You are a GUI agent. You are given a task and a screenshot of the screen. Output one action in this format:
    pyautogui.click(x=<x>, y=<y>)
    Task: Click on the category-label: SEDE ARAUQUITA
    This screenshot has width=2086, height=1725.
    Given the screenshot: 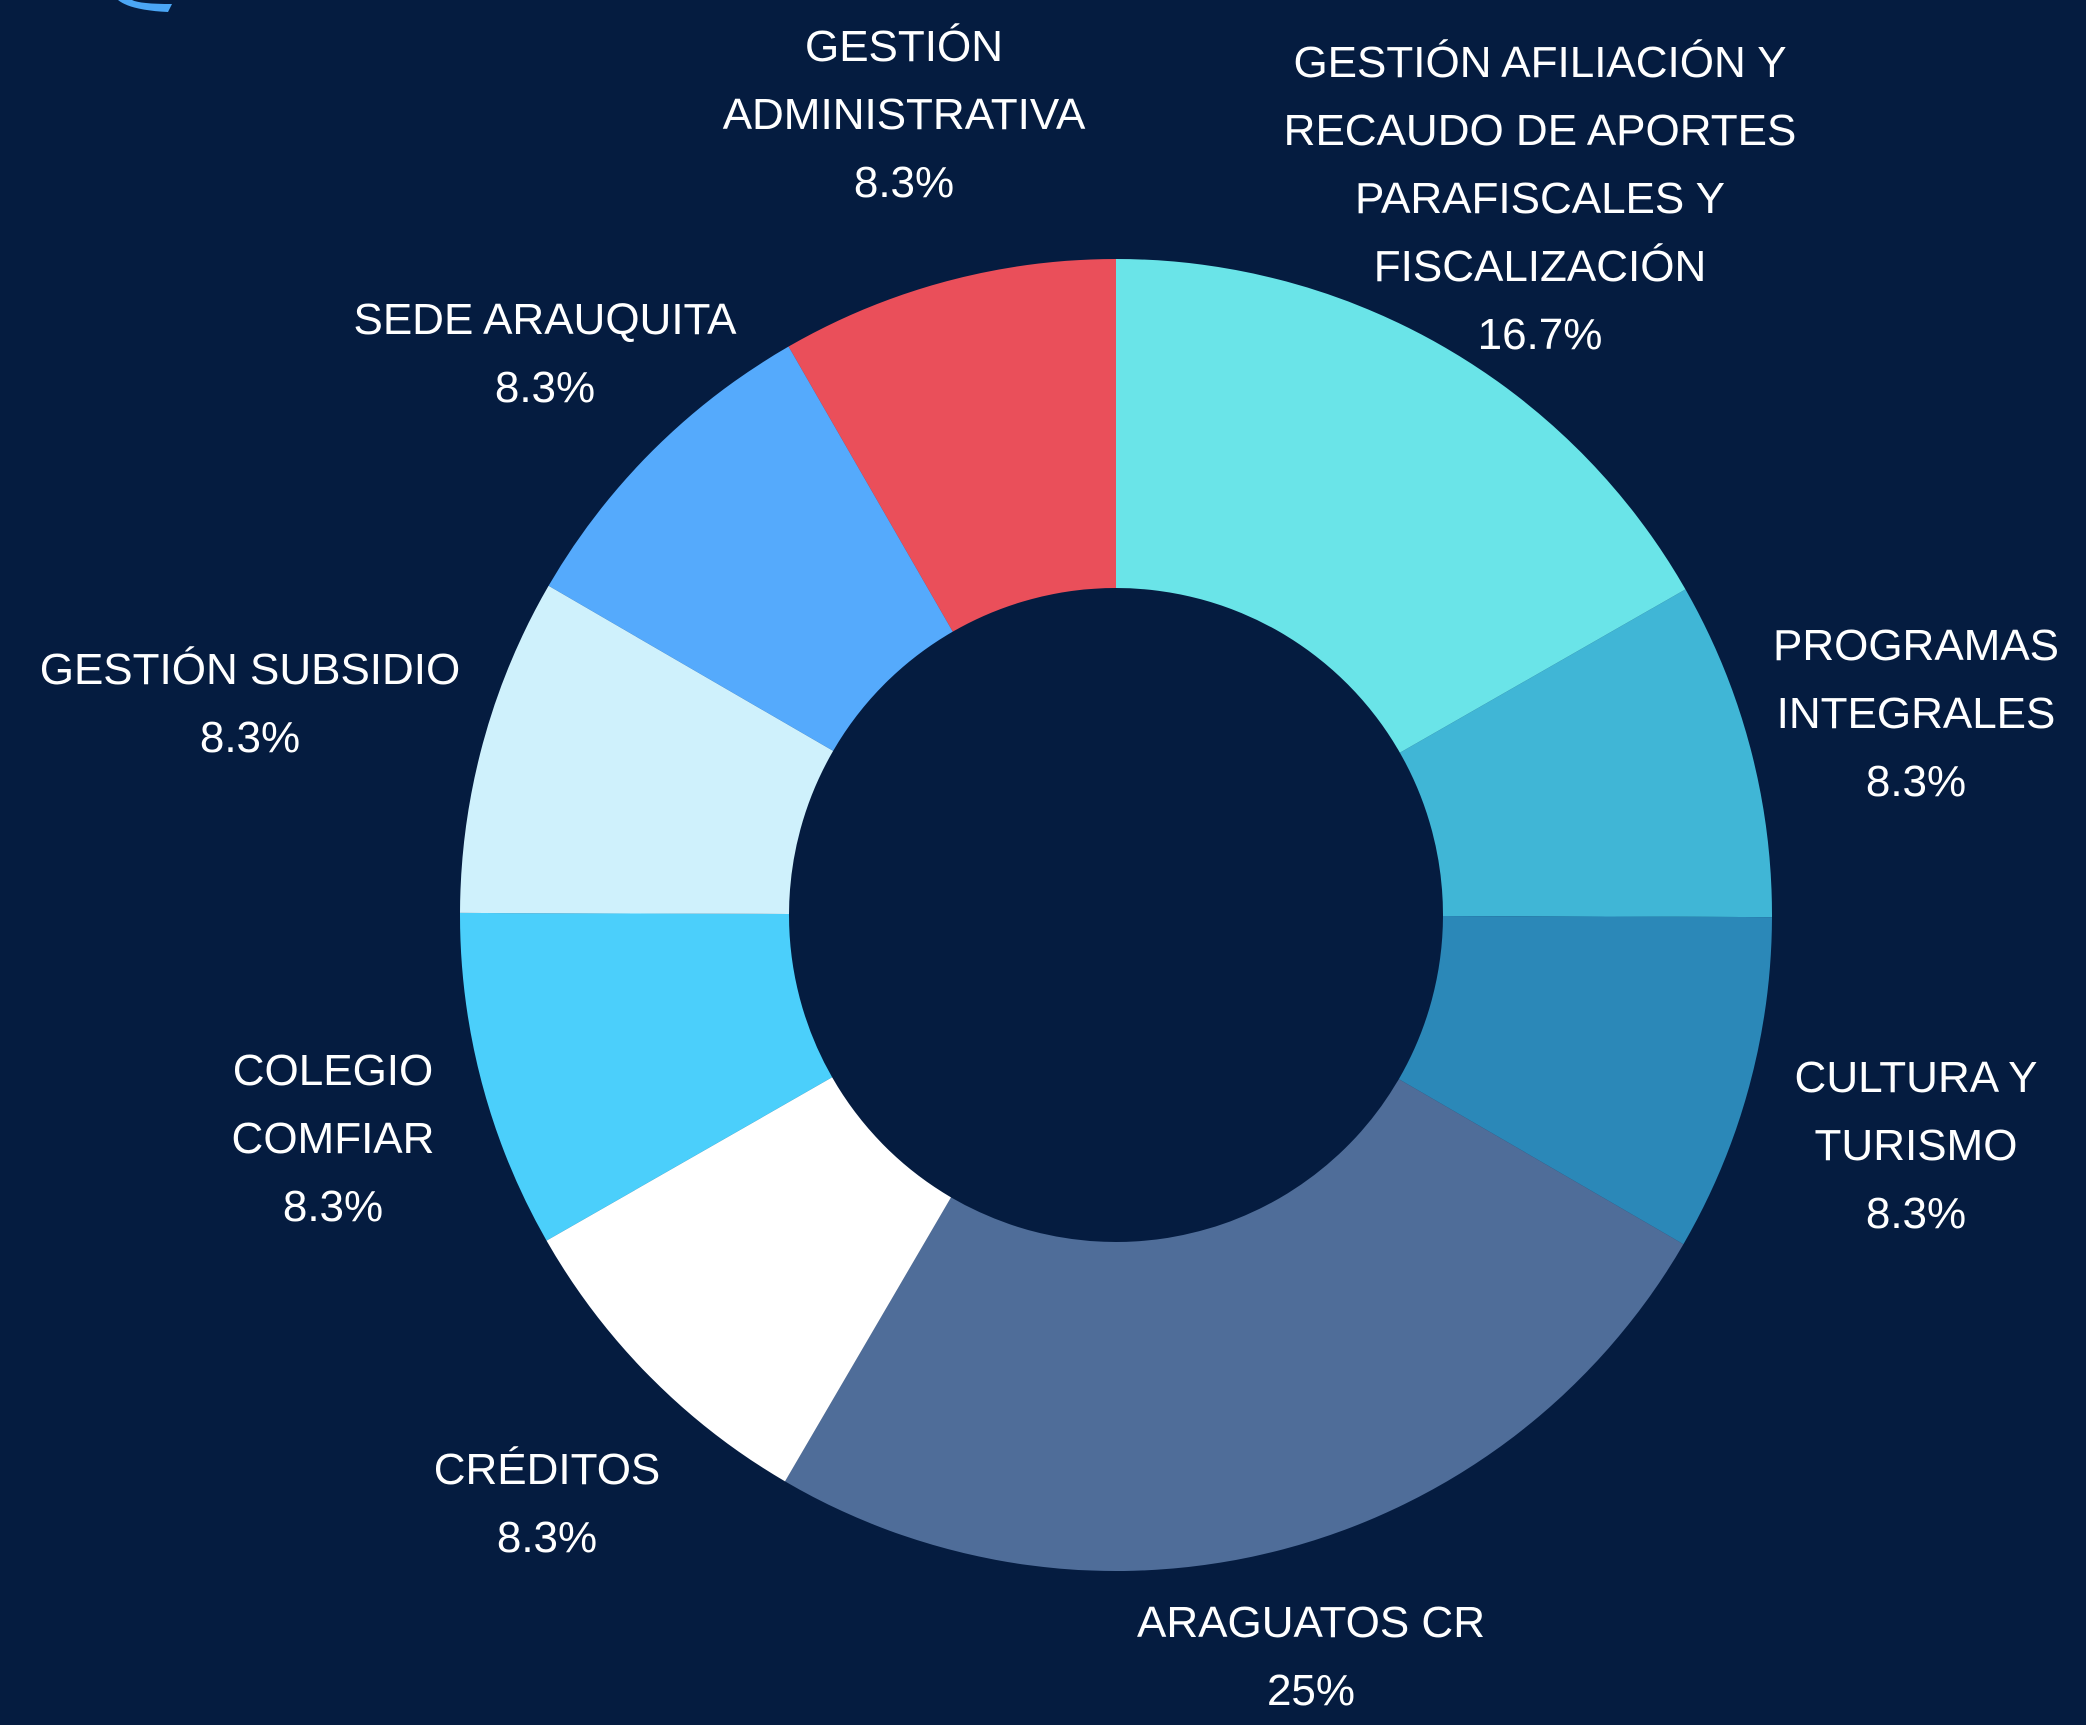 What is the action you would take?
    pyautogui.click(x=545, y=319)
    